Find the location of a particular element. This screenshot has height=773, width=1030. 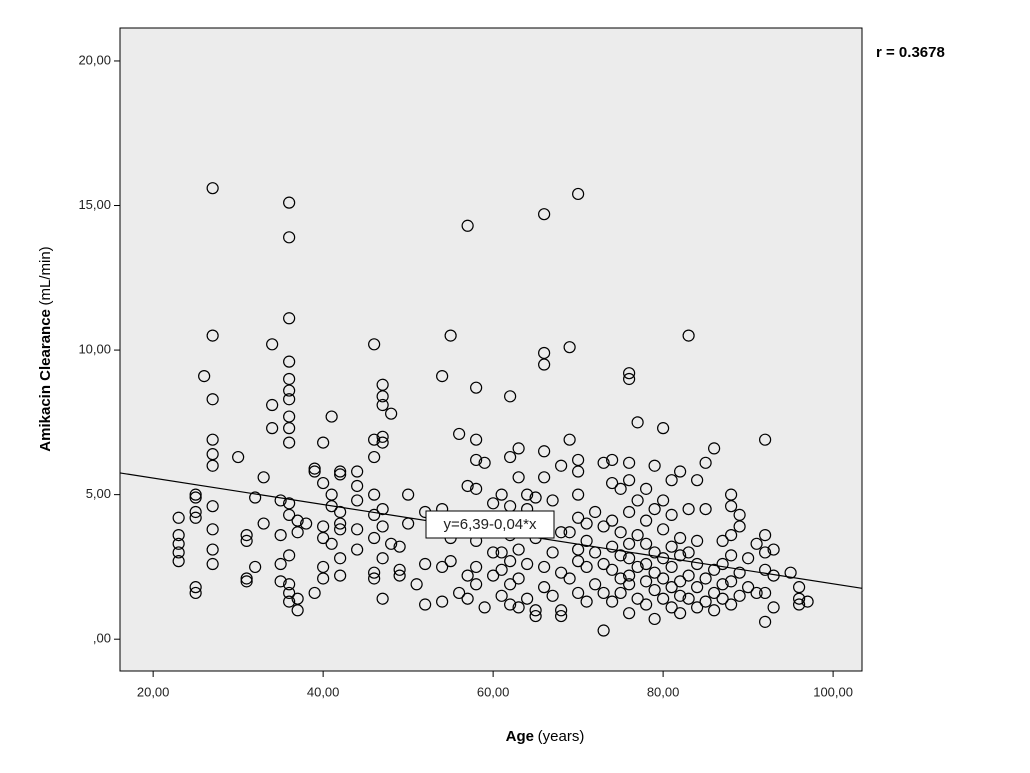

y-tick-label: 5,00 is located at coordinates (98, 493).